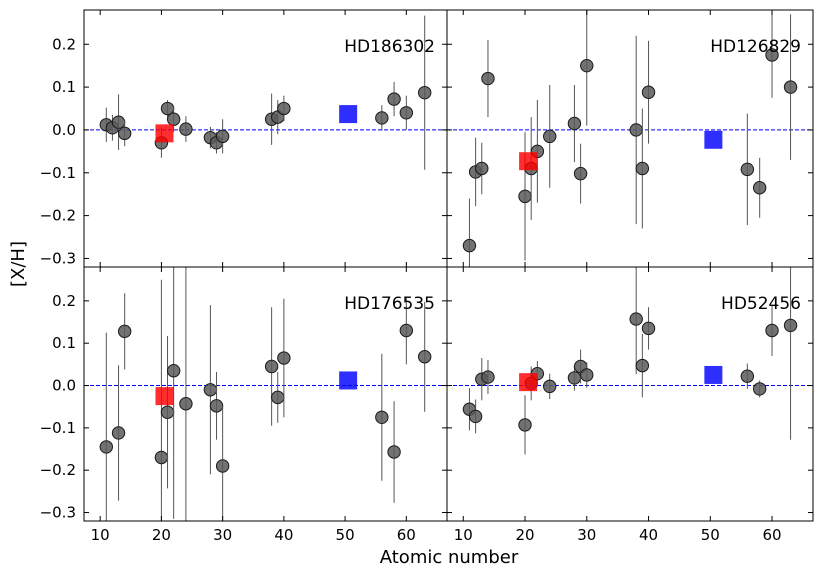 This screenshot has height=581, width=830. I want to click on y-axis-label: [X/H], so click(18, 264).